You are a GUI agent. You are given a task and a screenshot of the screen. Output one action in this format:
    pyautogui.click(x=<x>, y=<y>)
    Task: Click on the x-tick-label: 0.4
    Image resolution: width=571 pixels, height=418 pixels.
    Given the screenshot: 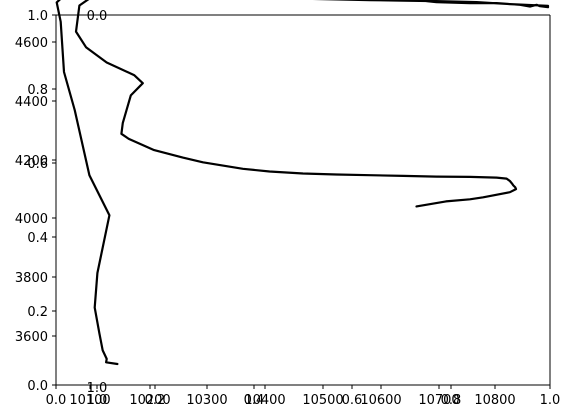 What is the action you would take?
    pyautogui.click(x=254, y=400)
    